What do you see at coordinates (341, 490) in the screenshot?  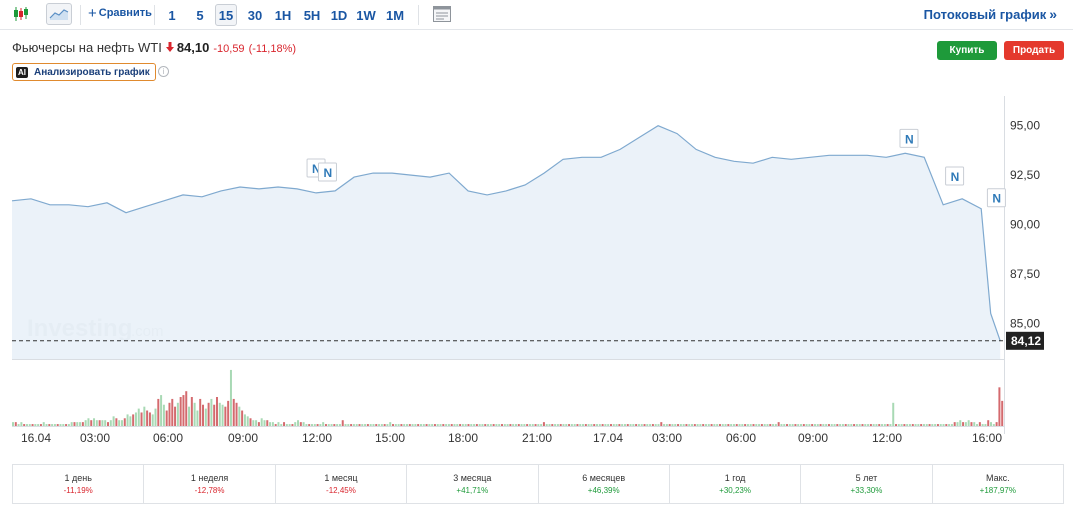 I see `period-change: -12,45%` at bounding box center [341, 490].